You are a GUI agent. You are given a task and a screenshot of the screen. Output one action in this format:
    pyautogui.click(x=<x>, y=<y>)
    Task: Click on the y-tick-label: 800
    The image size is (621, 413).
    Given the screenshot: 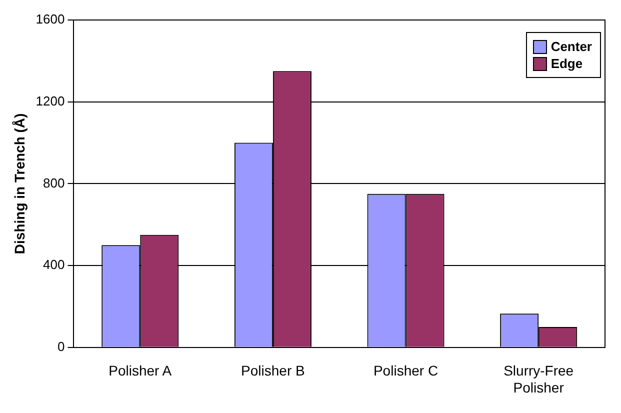 What is the action you would take?
    pyautogui.click(x=54, y=182)
    